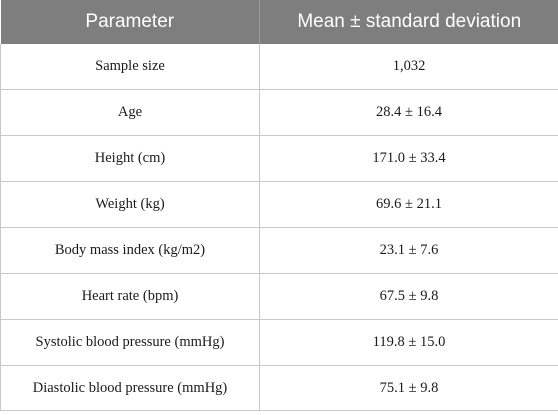  I want to click on header-parameter: Parameter, so click(130, 22).